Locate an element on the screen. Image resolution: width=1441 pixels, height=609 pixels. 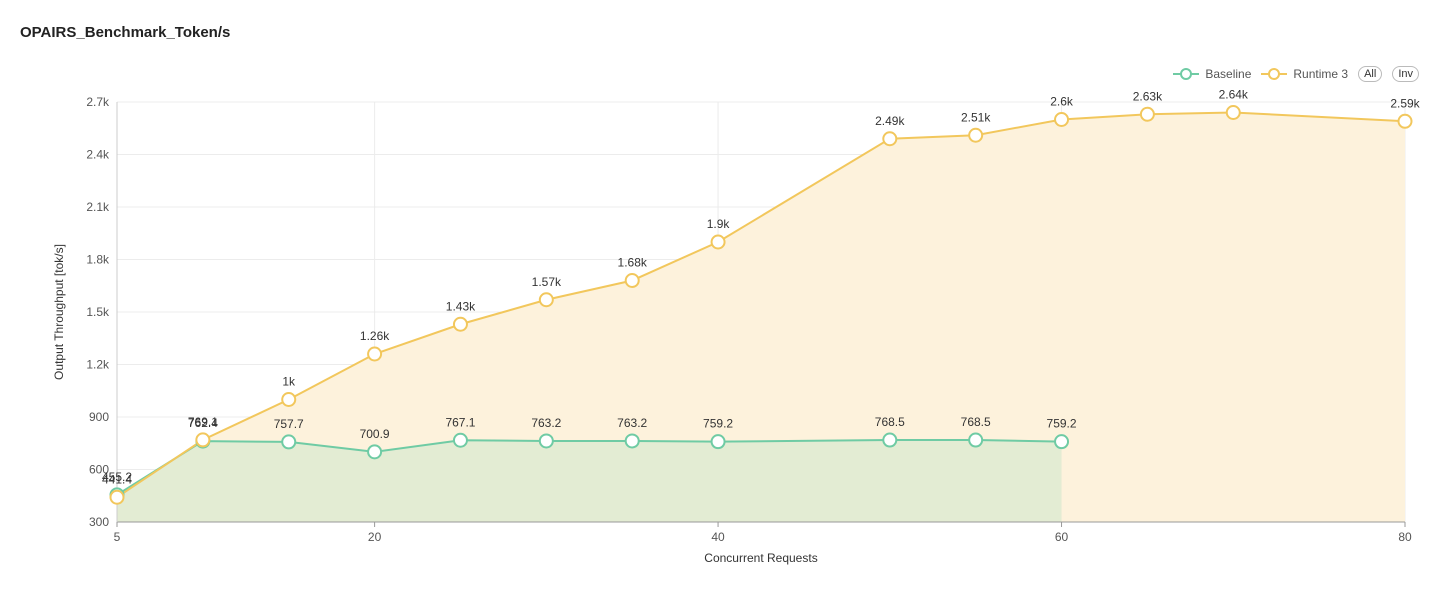
x-tick-label: 60 is located at coordinates (1062, 537).